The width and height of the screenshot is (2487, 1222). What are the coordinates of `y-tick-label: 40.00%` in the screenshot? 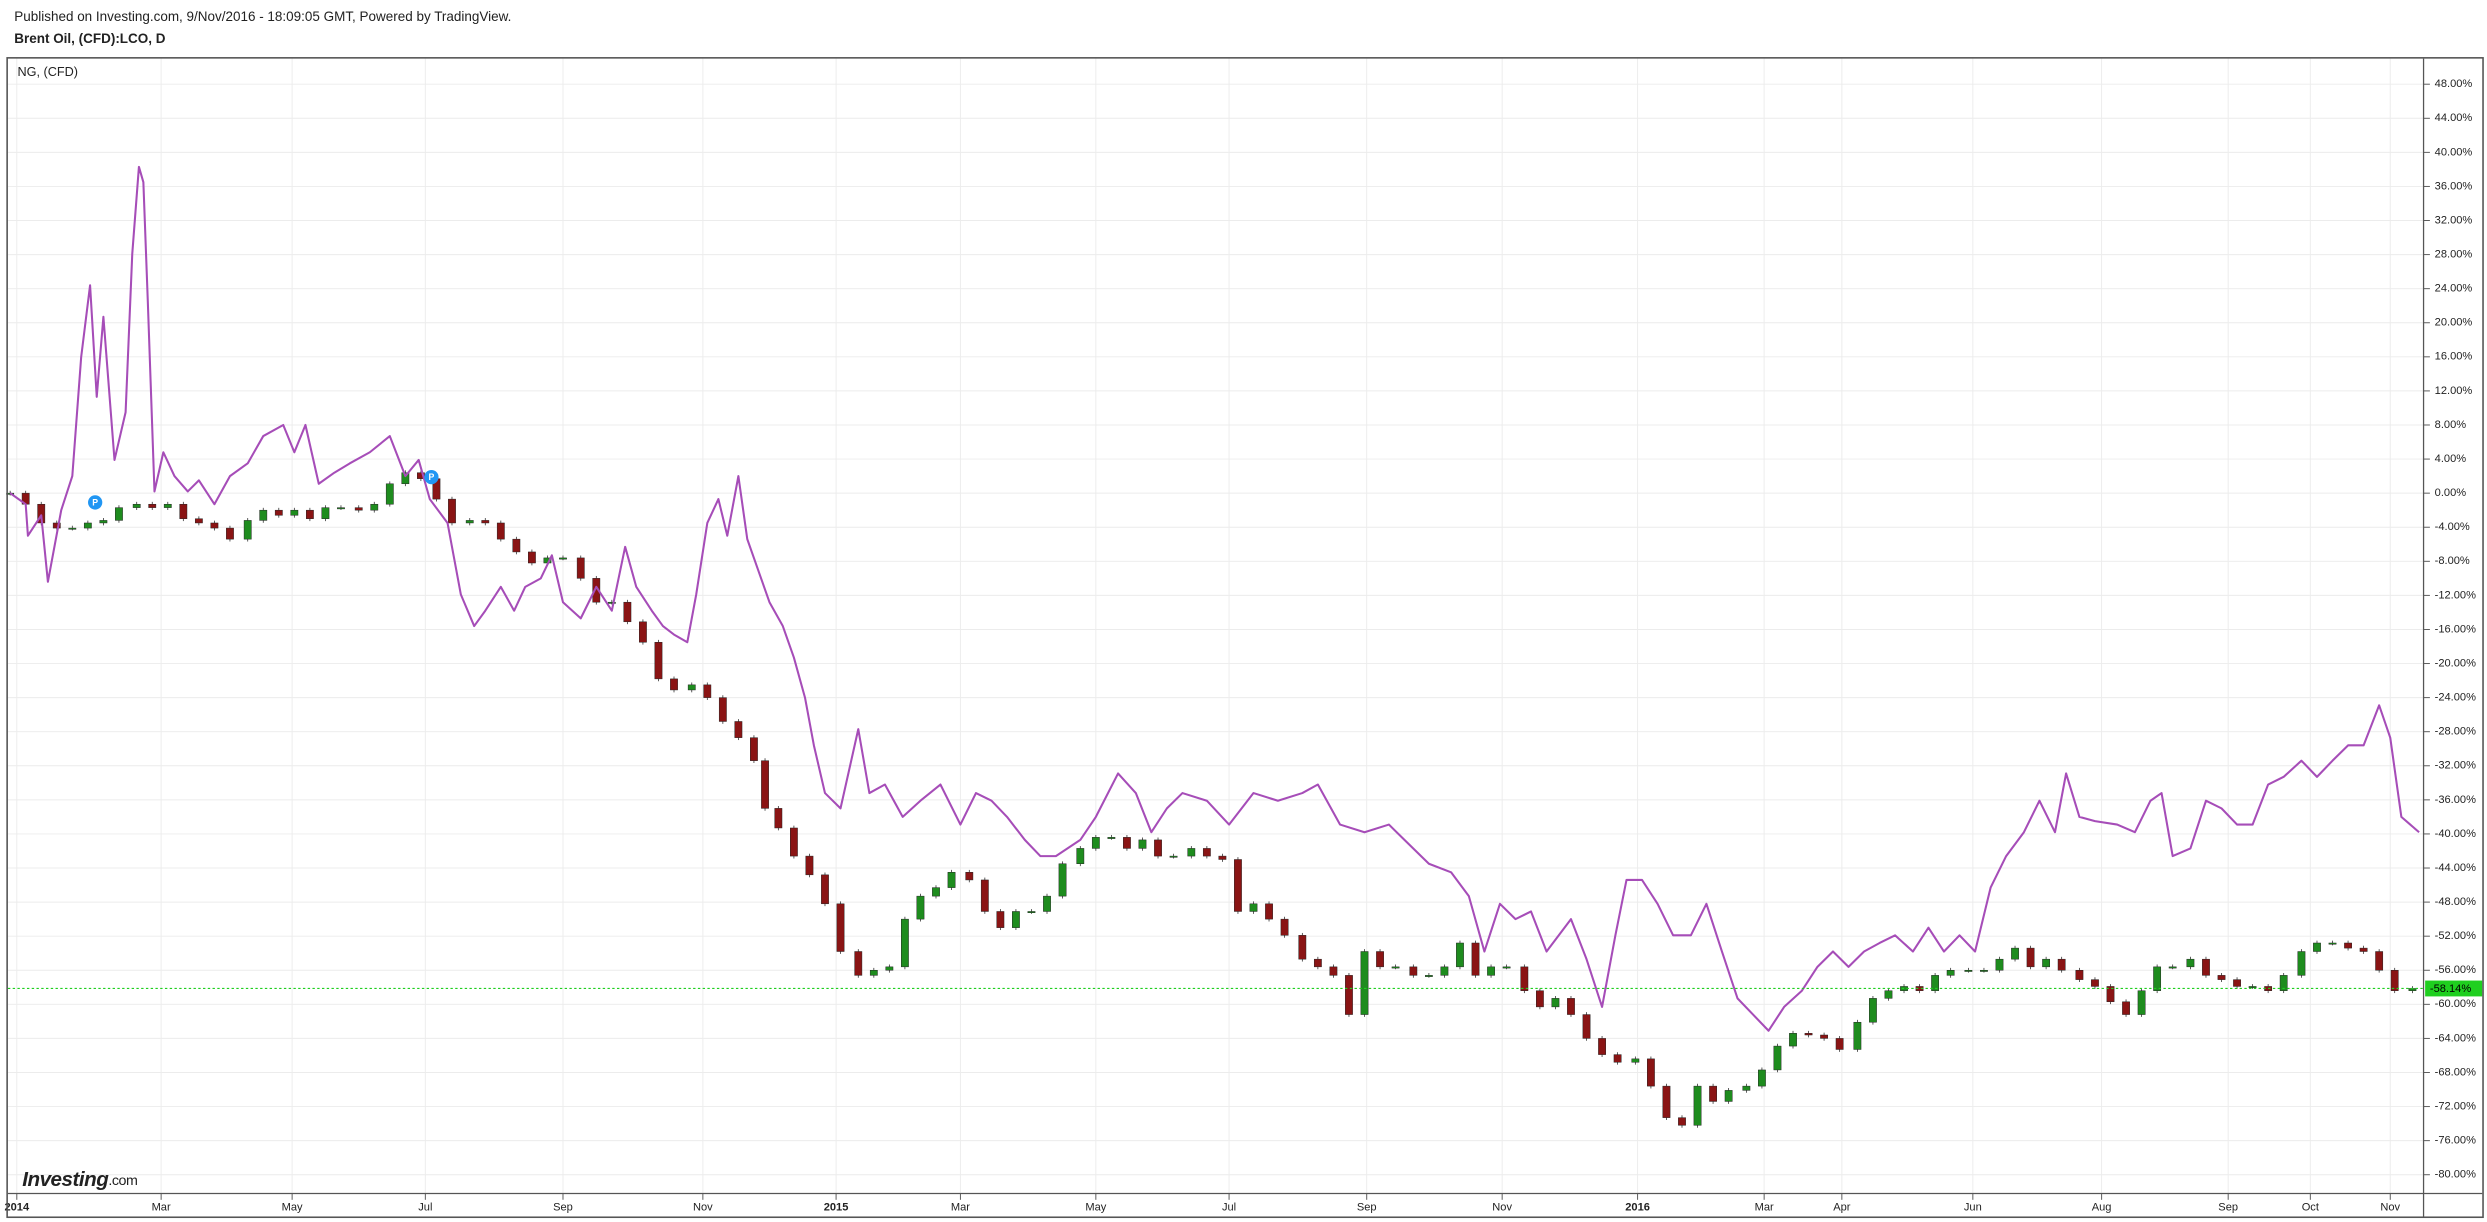 It's located at (2454, 152).